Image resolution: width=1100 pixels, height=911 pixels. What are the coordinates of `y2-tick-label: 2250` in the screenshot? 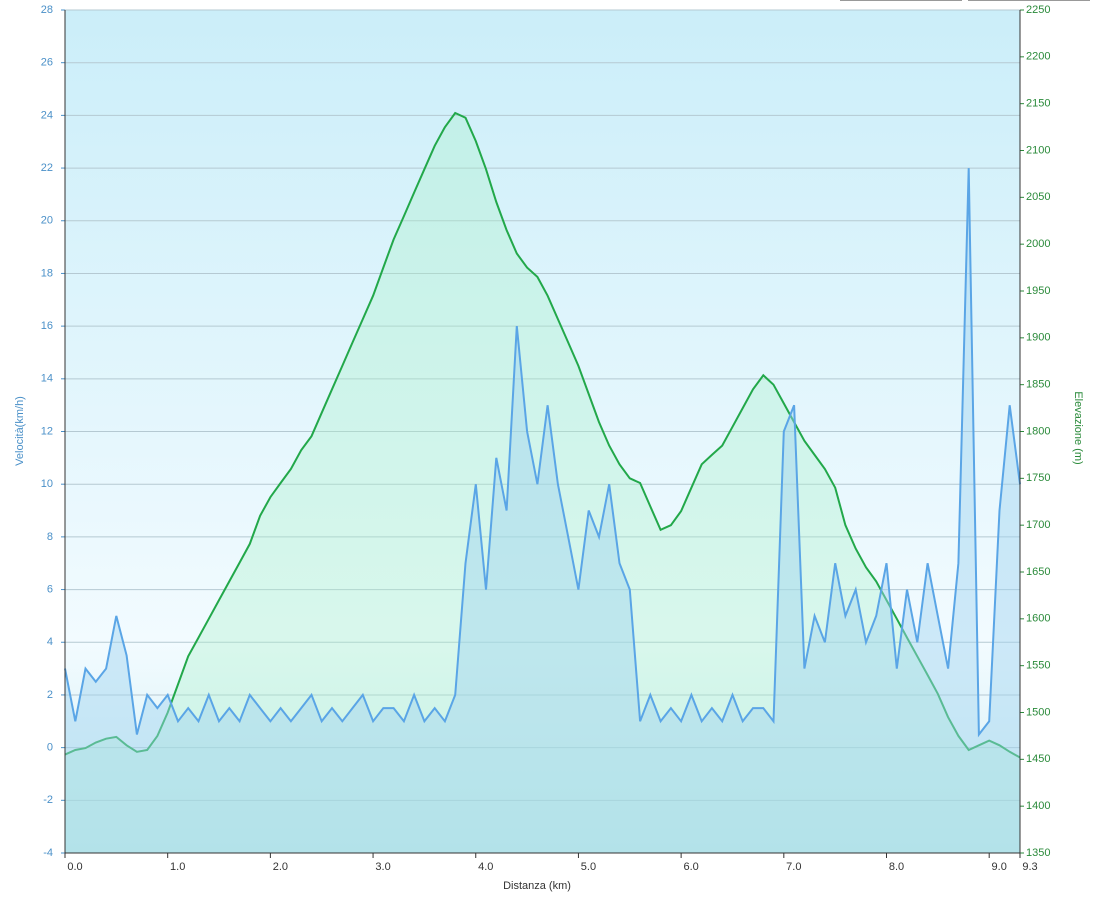 It's located at (1038, 10).